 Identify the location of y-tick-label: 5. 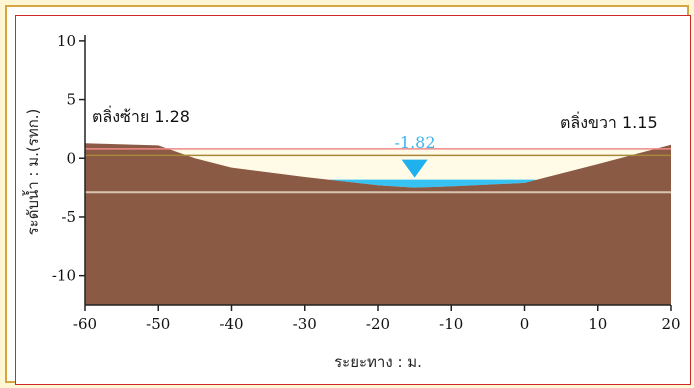
(71, 100).